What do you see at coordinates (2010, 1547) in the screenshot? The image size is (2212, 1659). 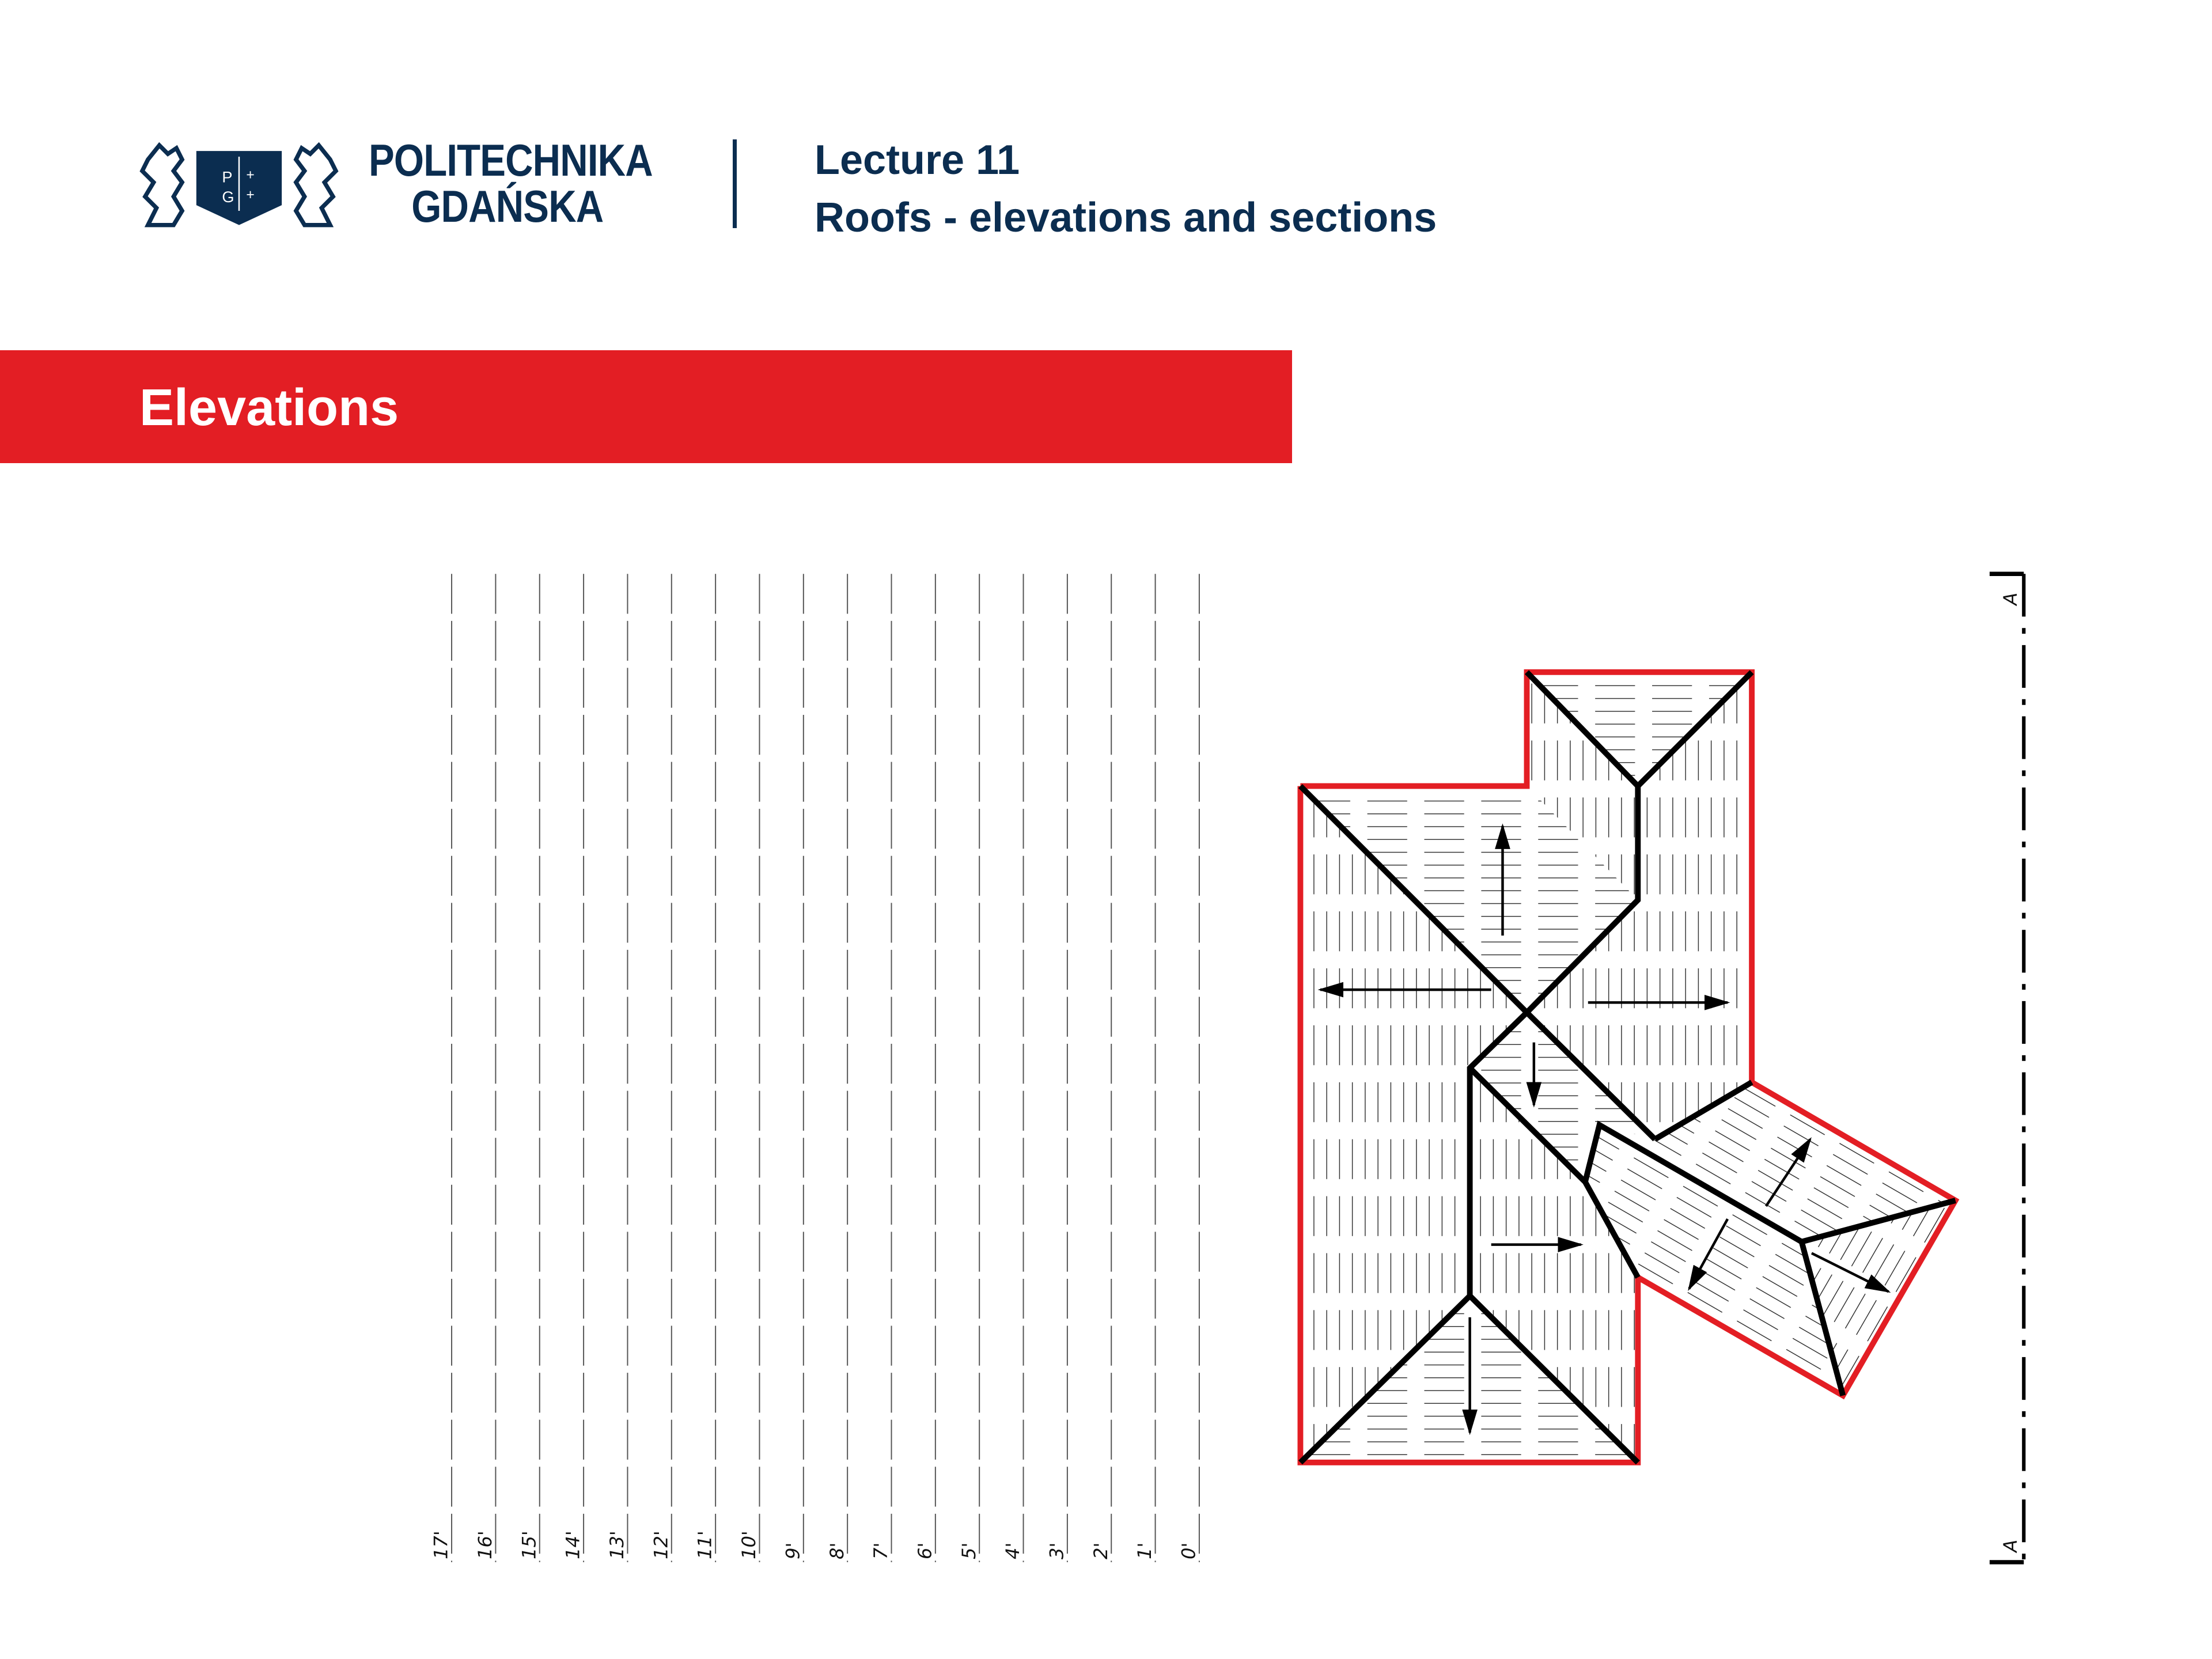 I see `section-label-bottom: A` at bounding box center [2010, 1547].